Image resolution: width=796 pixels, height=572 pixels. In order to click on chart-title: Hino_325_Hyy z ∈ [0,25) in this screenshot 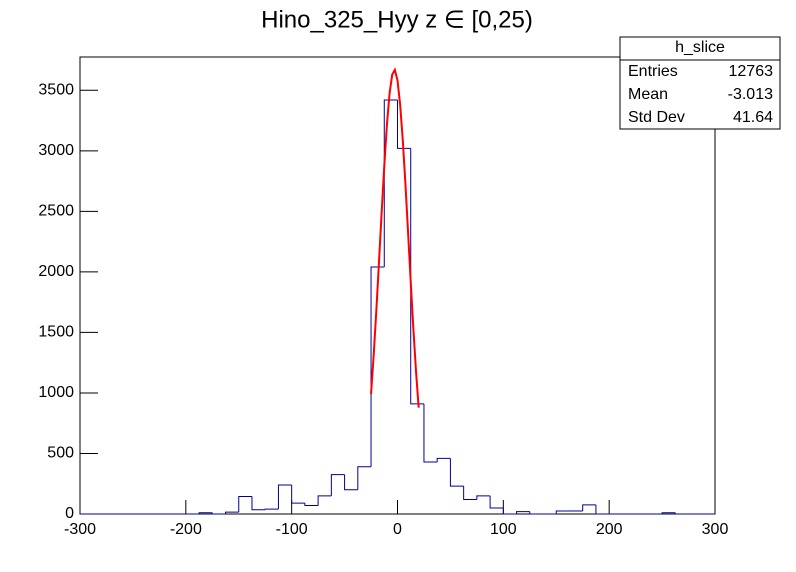, I will do `click(397, 19)`.